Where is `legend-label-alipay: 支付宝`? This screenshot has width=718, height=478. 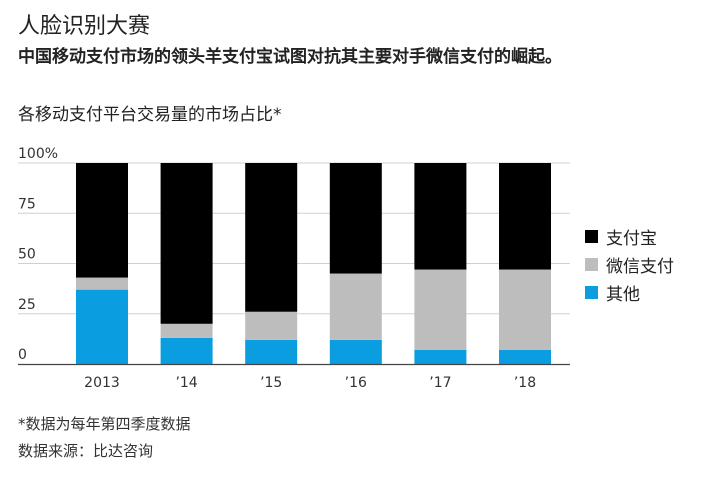 legend-label-alipay: 支付宝 is located at coordinates (631, 238).